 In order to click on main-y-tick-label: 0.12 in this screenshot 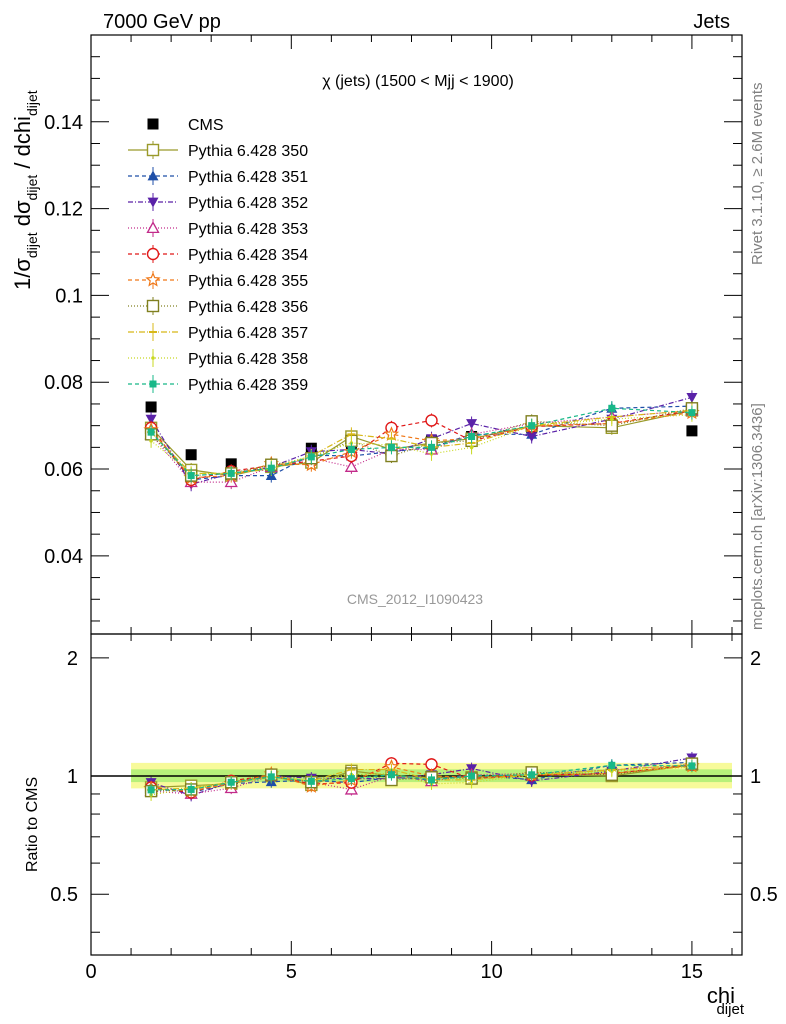, I will do `click(63, 210)`.